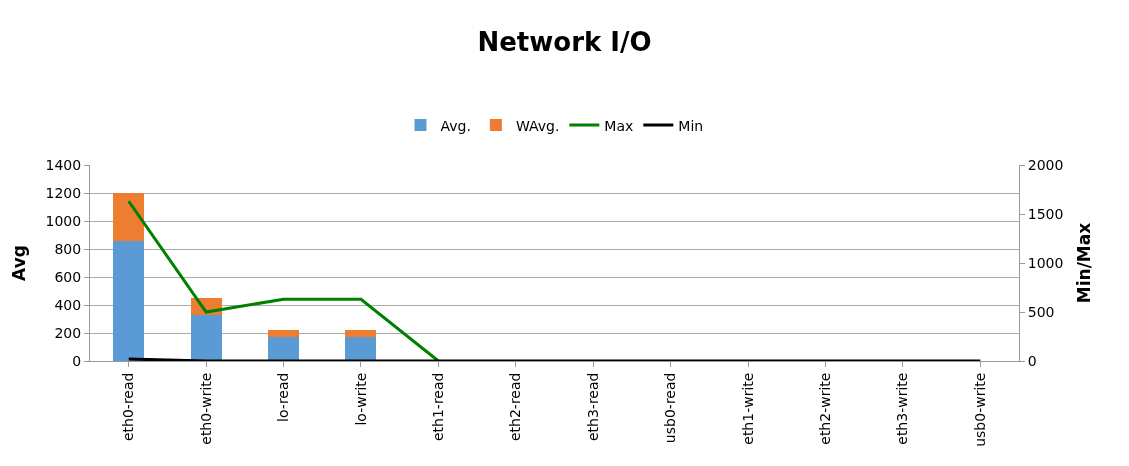 This screenshot has height=466, width=1129. I want to click on line-series, so click(283, 280).